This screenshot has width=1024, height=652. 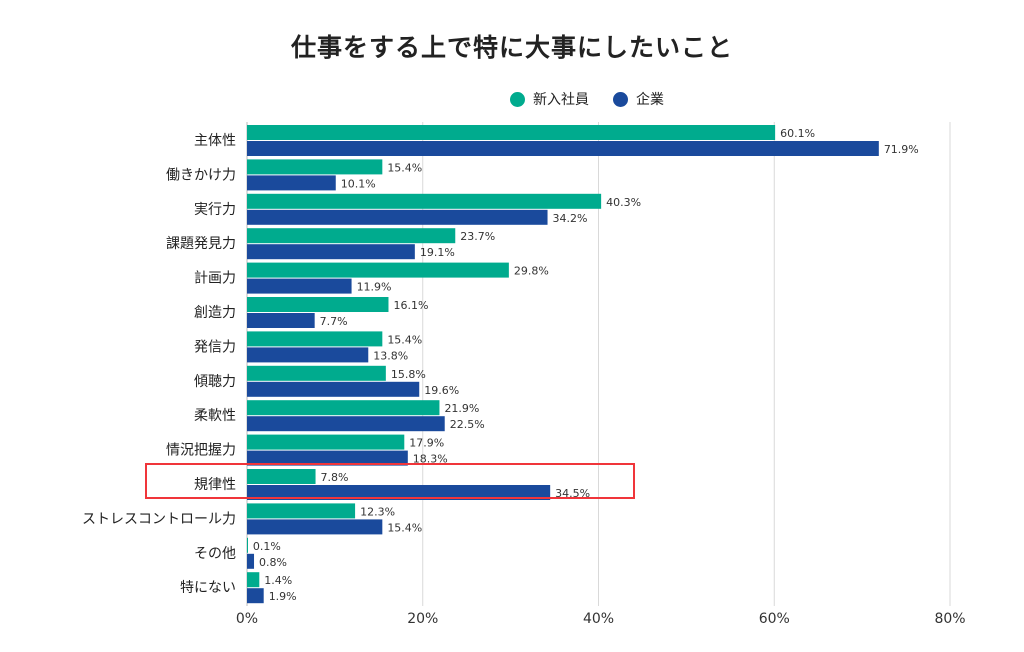 What do you see at coordinates (599, 99) in the screenshot?
I see `legend: 新入社員 企業` at bounding box center [599, 99].